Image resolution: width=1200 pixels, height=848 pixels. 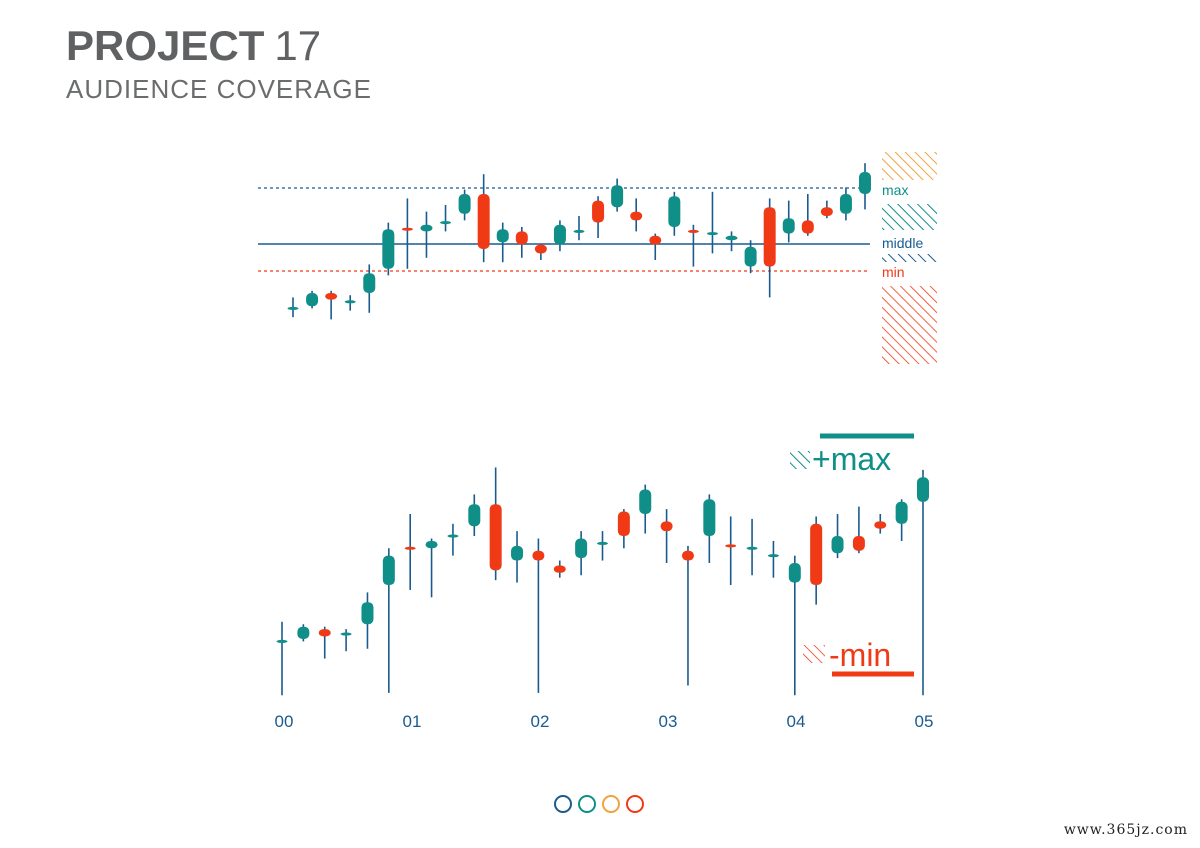 I want to click on watermark: www.365jz.com, so click(x=1125, y=830).